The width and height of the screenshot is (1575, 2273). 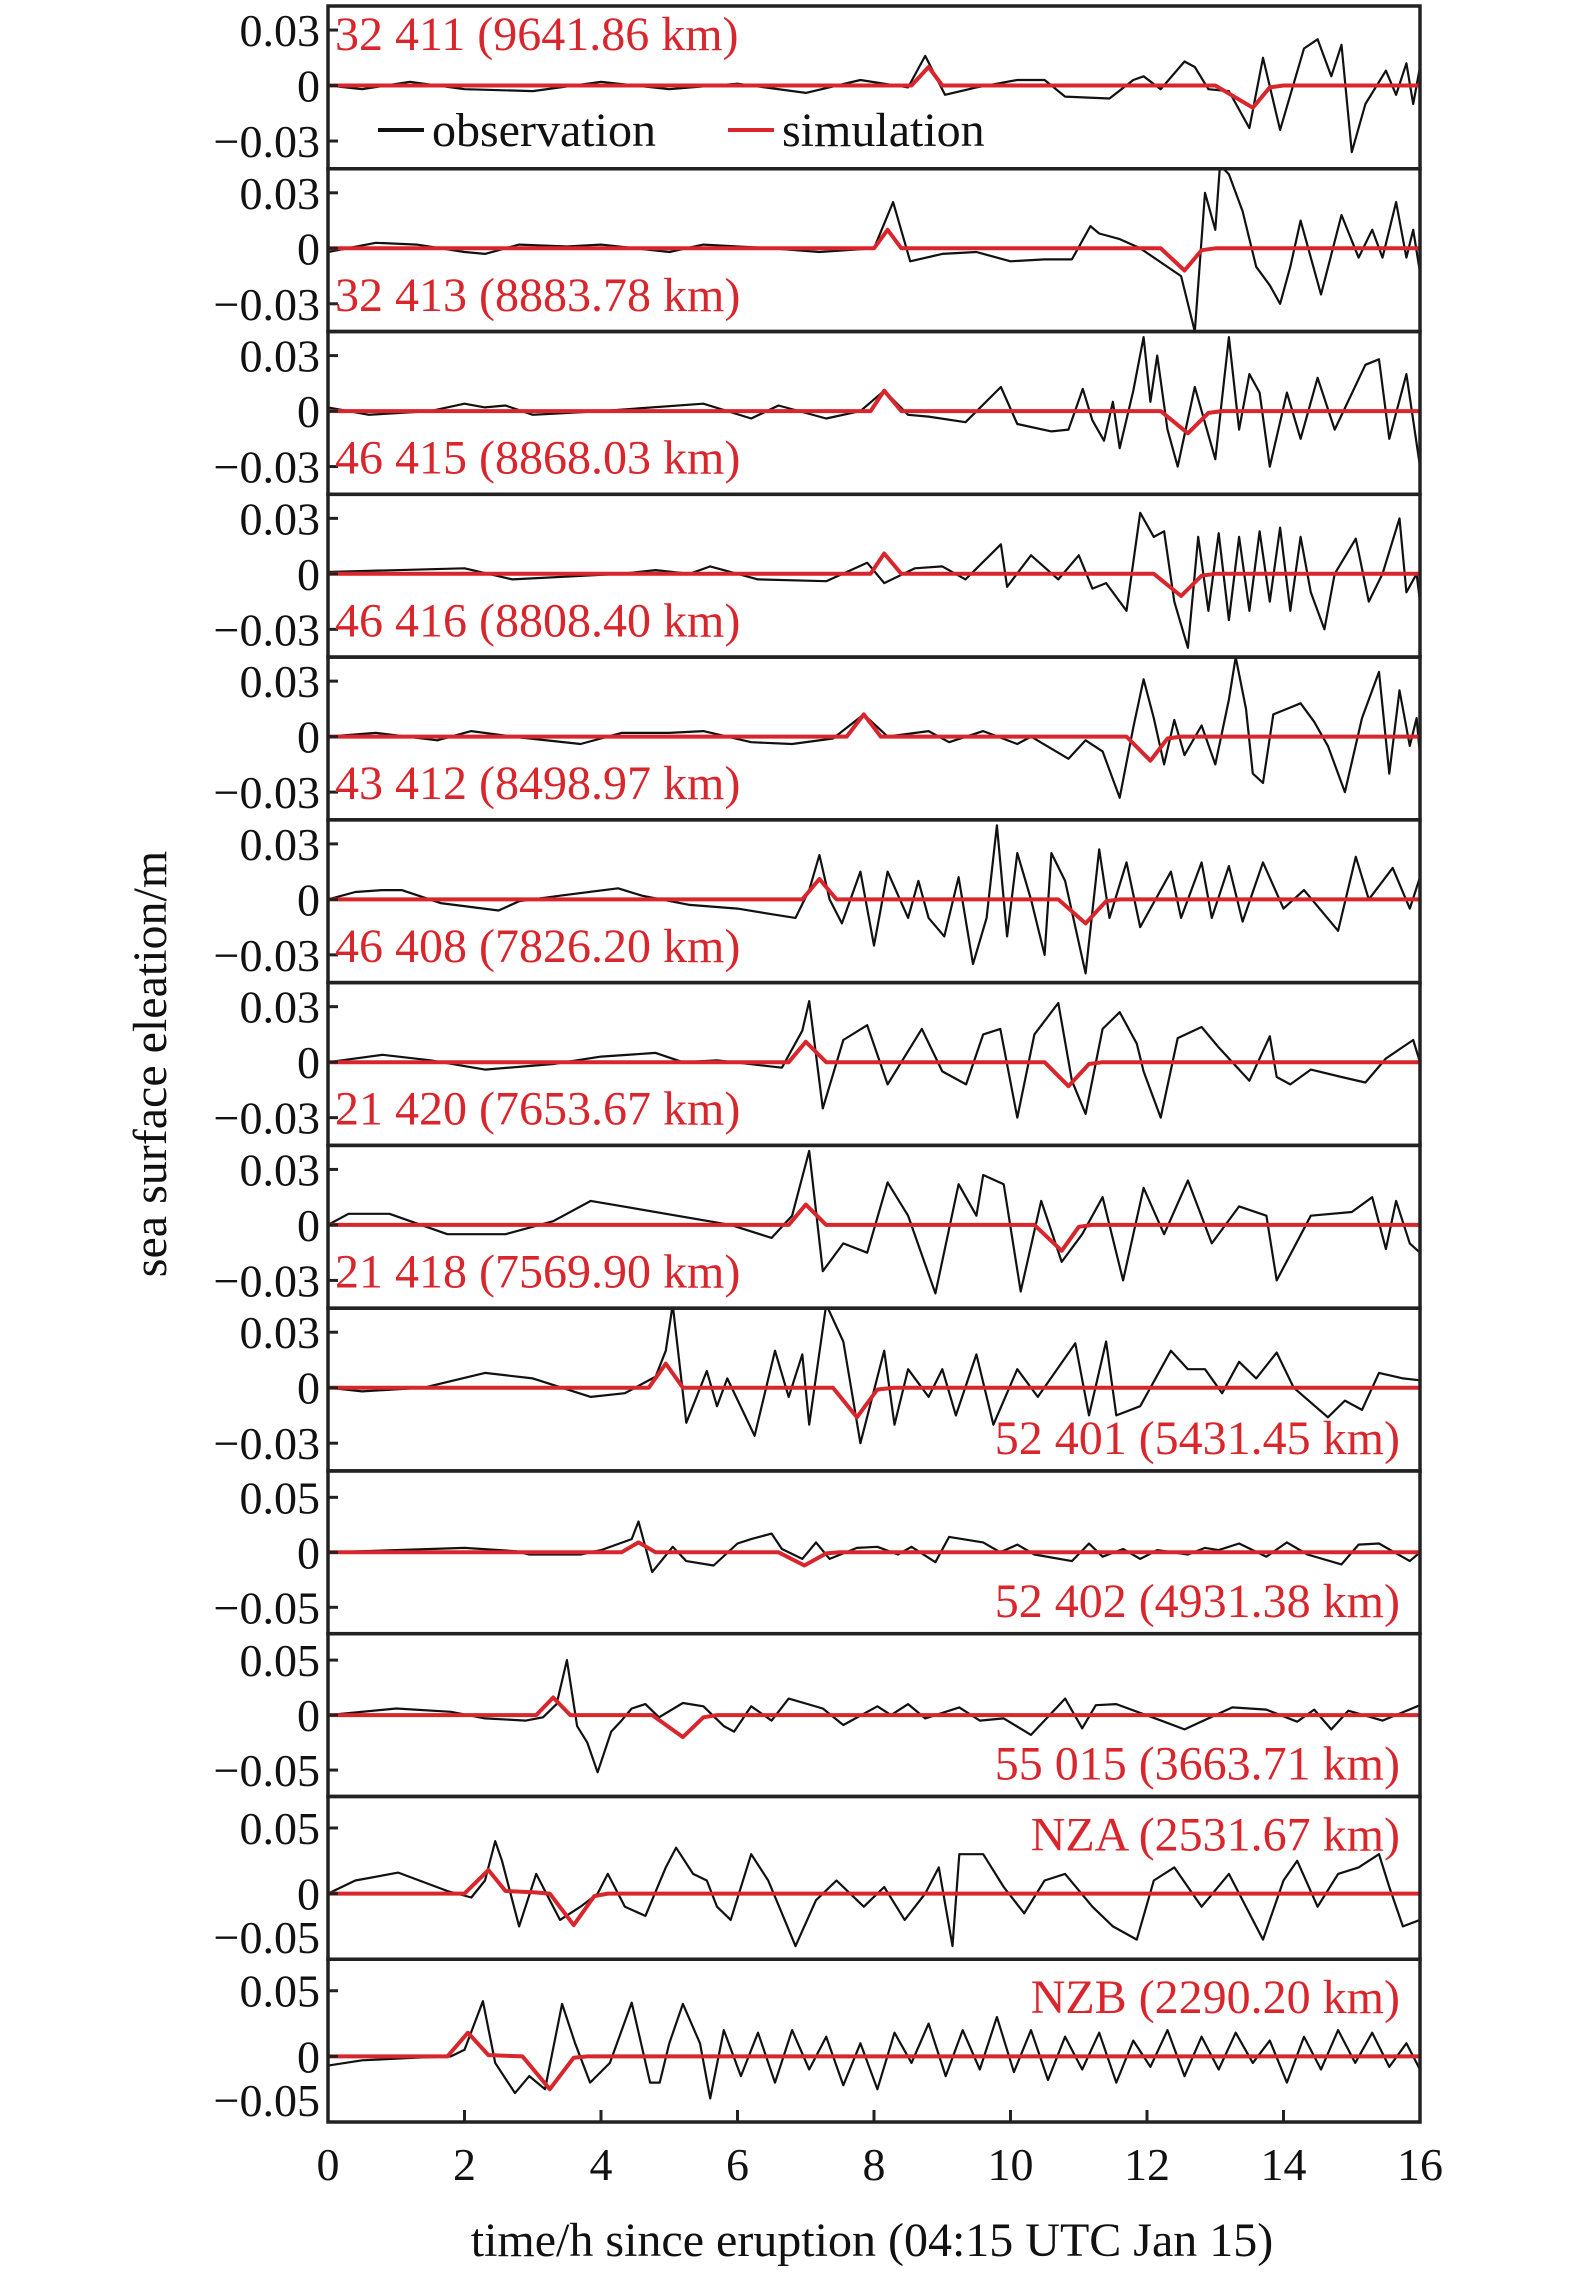 I want to click on station-label: 32 413 (8883.78 km), so click(x=537, y=295).